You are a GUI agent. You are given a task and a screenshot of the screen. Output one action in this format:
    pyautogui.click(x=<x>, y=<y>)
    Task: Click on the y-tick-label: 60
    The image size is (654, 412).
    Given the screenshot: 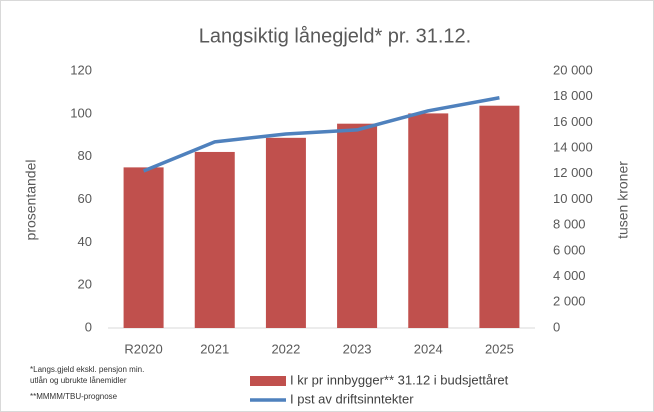 What is the action you would take?
    pyautogui.click(x=85, y=198)
    